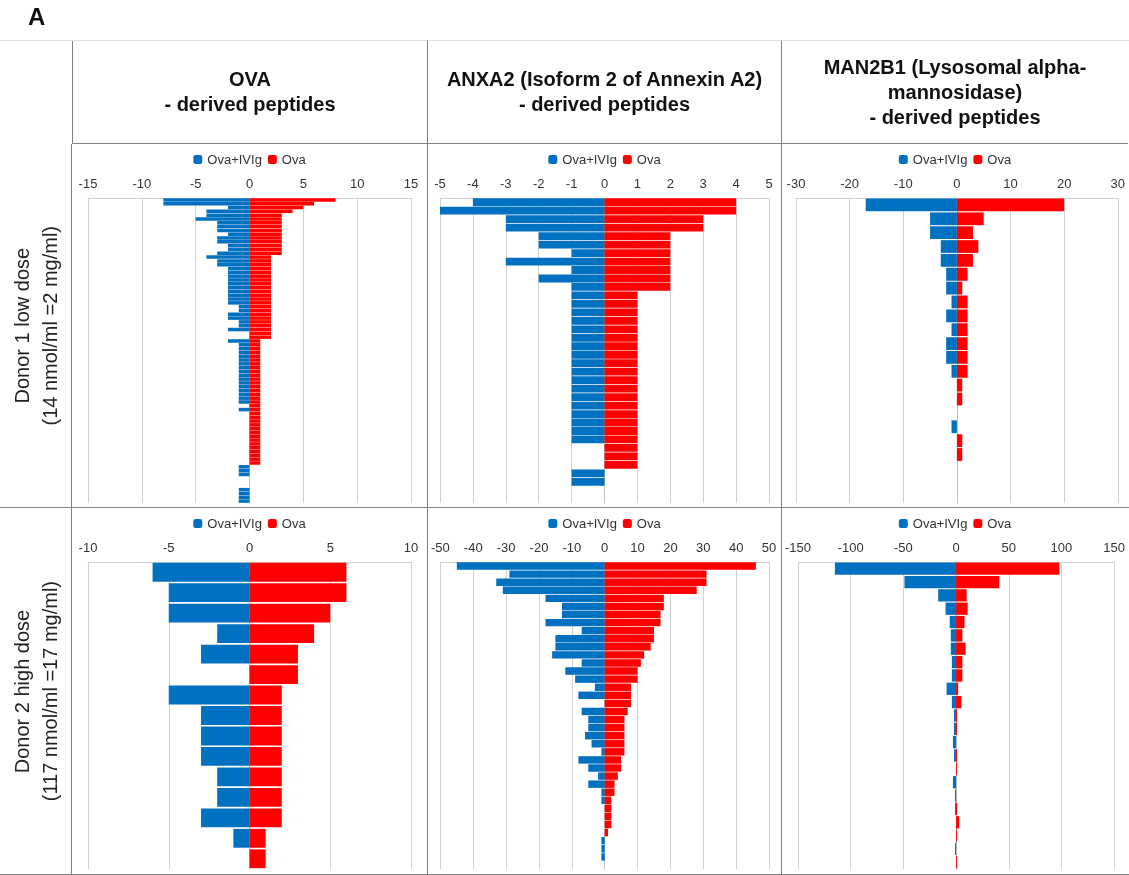 The image size is (1129, 875). I want to click on chart-title: MAN2B1 (Lysosomal alpha- mannosidase) - derived peptides, so click(955, 92).